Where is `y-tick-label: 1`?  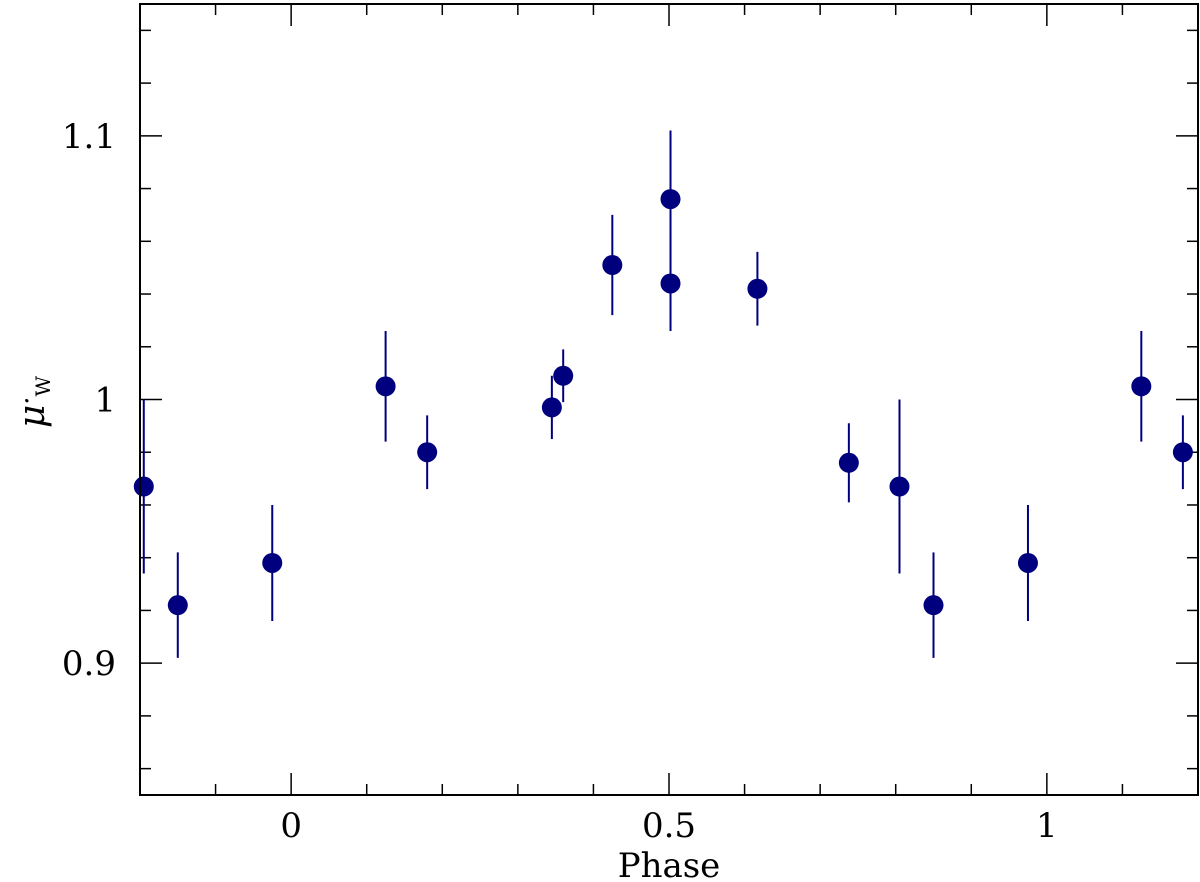 y-tick-label: 1 is located at coordinates (105, 401).